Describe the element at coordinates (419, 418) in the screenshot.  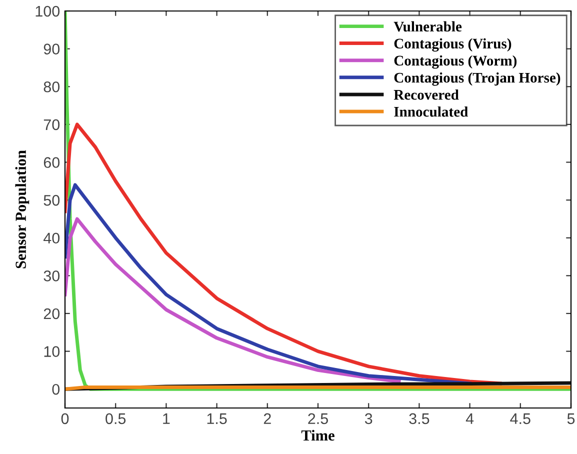
I see `x-tick-label: 3.5` at that location.